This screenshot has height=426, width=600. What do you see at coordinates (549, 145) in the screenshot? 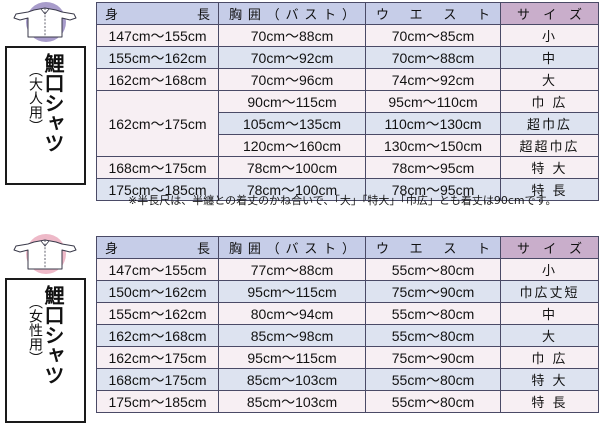
I see `cell-size: 超超巾広` at bounding box center [549, 145].